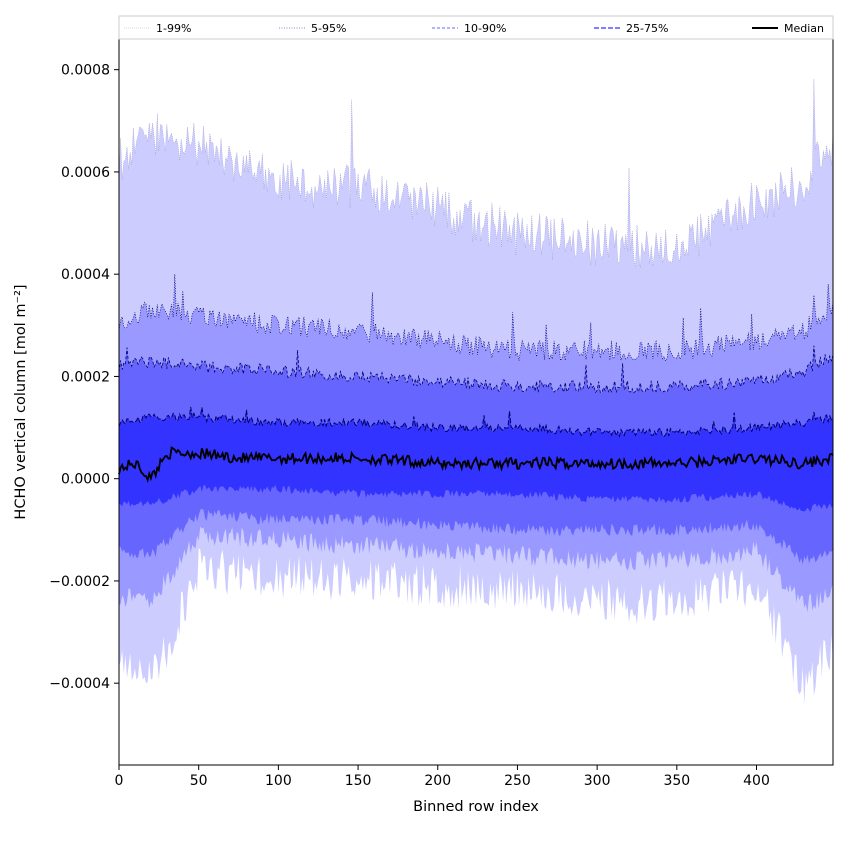 The width and height of the screenshot is (850, 850). I want to click on x-tick-label: 400, so click(756, 781).